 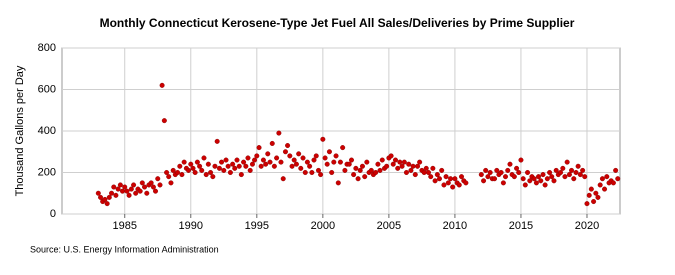 I want to click on y-tick-label: 0, so click(x=53, y=214).